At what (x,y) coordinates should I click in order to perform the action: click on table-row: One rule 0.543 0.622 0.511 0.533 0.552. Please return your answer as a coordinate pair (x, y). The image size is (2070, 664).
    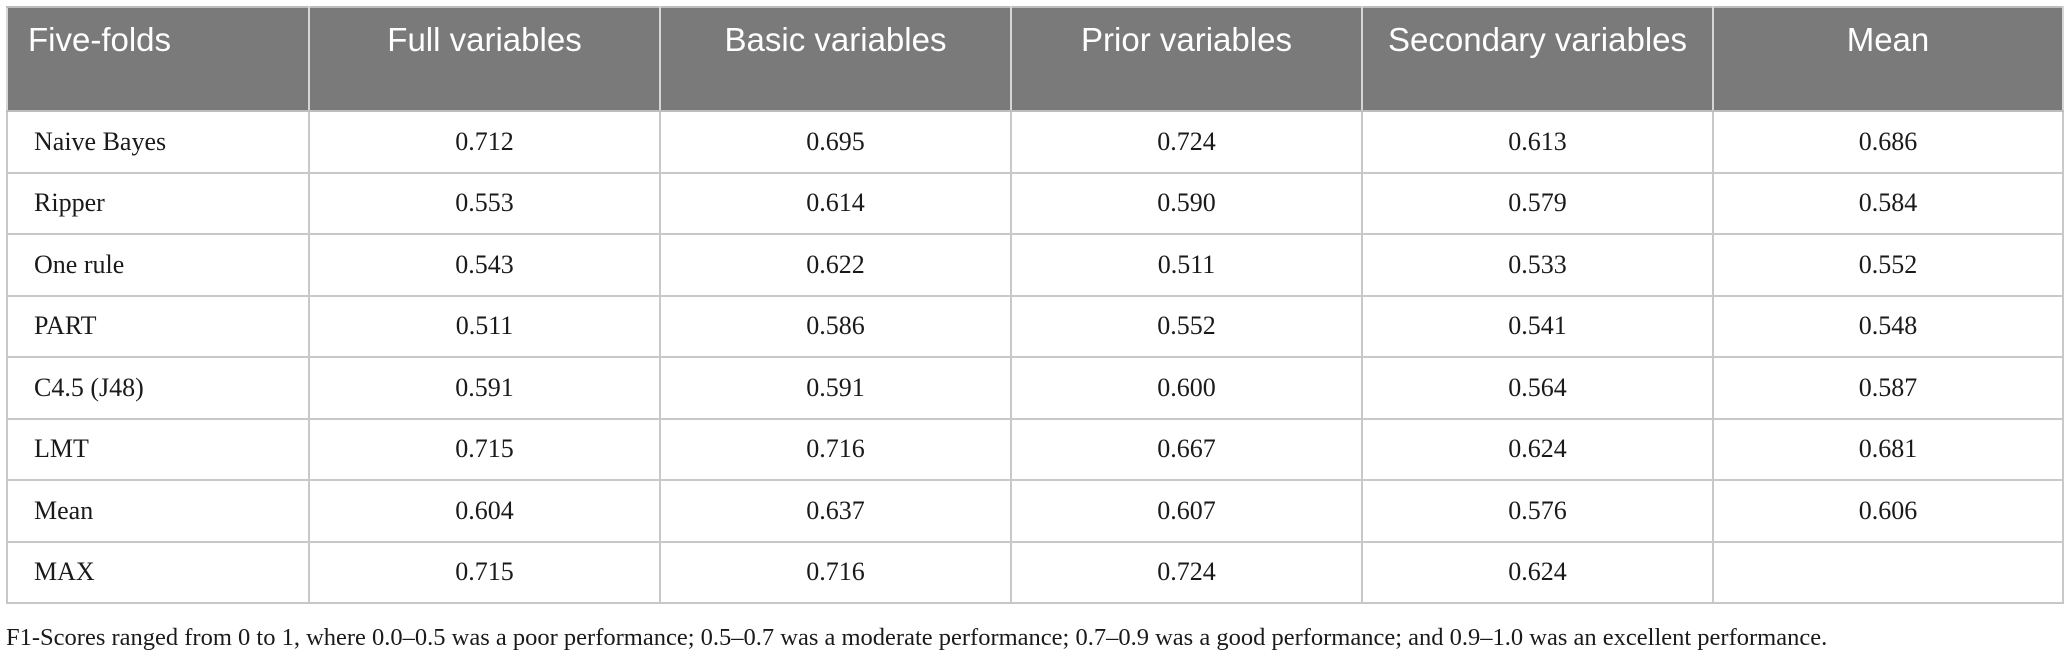
    Looking at the image, I should click on (1035, 265).